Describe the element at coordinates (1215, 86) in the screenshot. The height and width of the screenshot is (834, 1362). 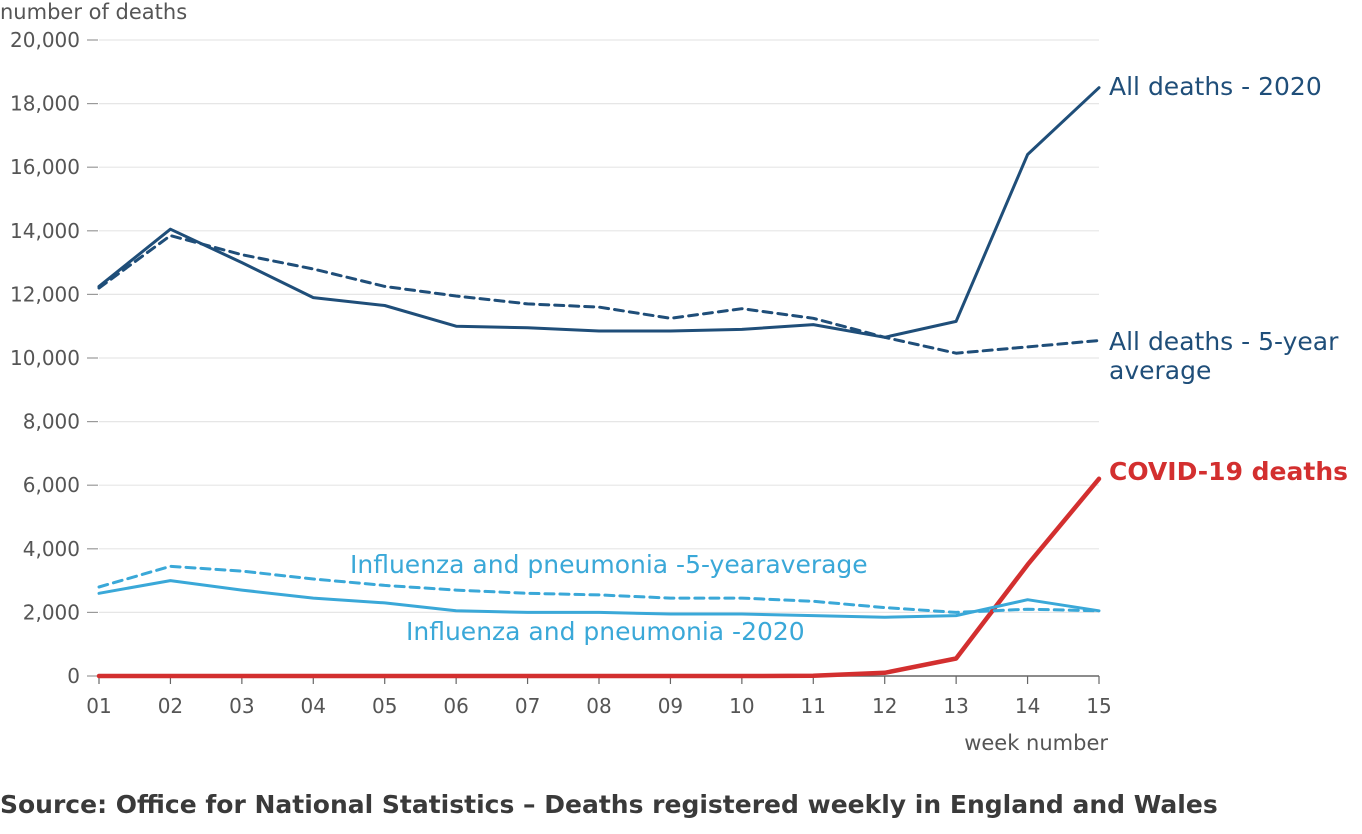
I see `series-label: All deaths - 2020` at that location.